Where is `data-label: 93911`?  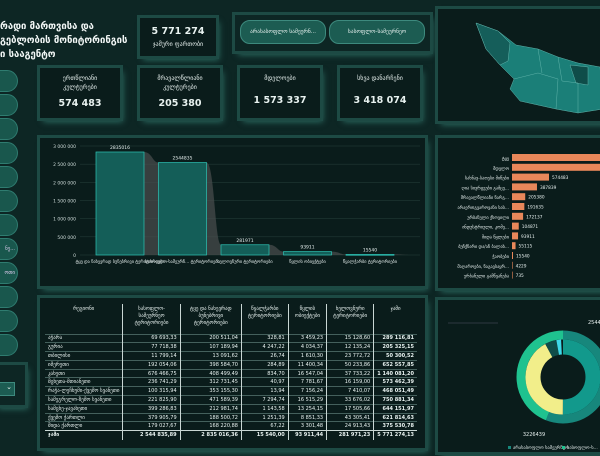 data-label: 93911 is located at coordinates (307, 248).